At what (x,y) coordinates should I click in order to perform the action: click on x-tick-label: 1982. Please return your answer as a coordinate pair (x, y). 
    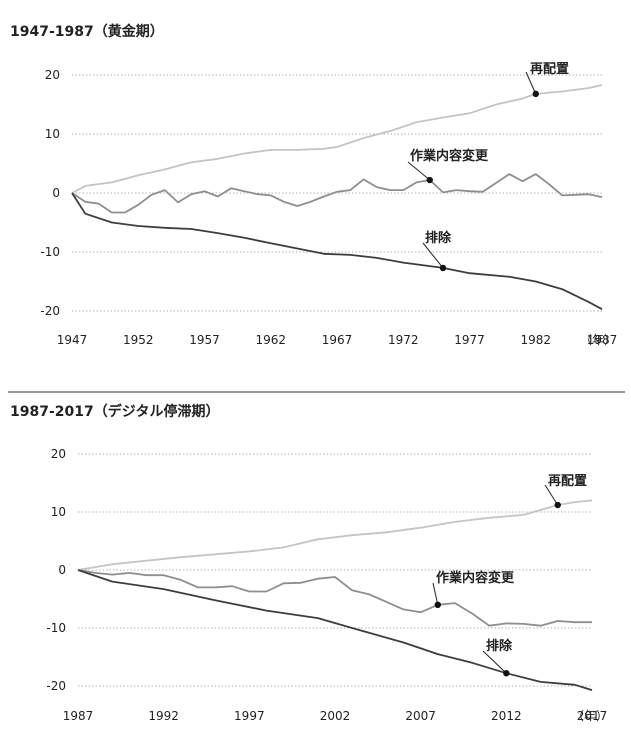
    Looking at the image, I should click on (535, 340).